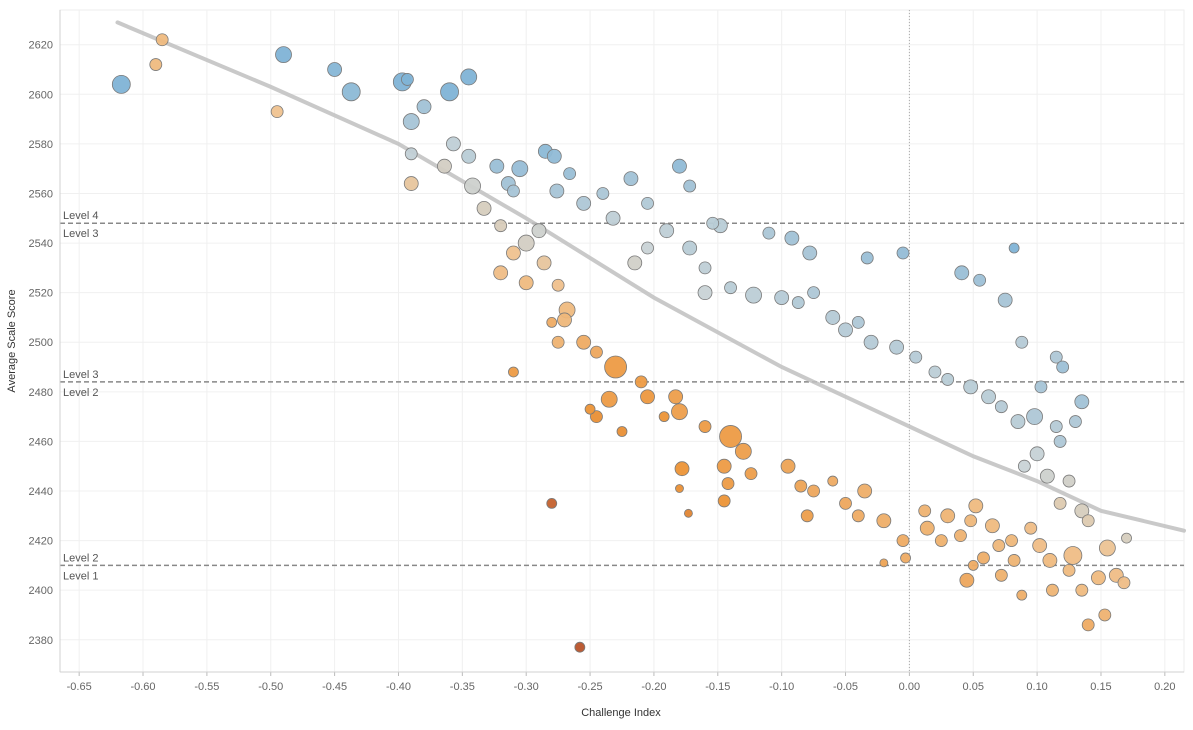 Image resolution: width=1193 pixels, height=730 pixels. Describe the element at coordinates (909, 687) in the screenshot. I see `x-tick-label: 0.00` at that location.